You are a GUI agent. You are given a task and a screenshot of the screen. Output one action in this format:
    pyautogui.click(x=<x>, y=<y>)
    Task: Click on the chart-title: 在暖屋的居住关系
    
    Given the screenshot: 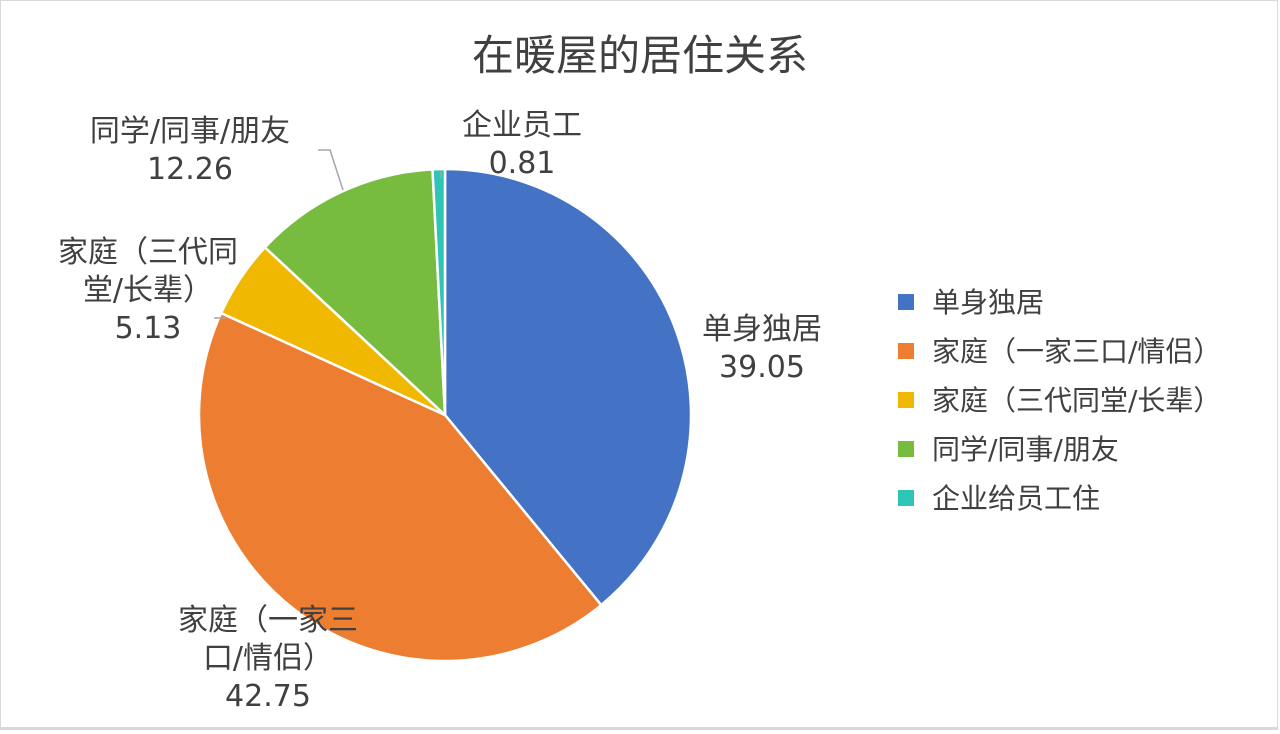 What is the action you would take?
    pyautogui.click(x=639, y=55)
    